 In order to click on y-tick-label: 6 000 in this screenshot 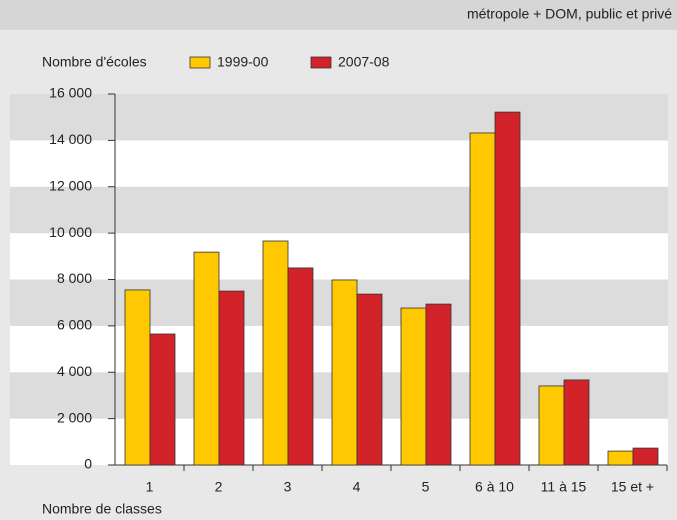, I will do `click(74, 325)`.